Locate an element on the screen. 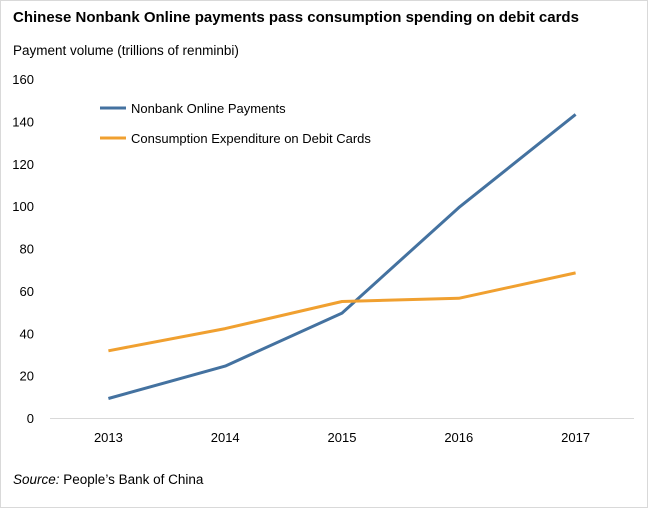 This screenshot has height=508, width=648. x-tick-label-2014: 2014 is located at coordinates (225, 437).